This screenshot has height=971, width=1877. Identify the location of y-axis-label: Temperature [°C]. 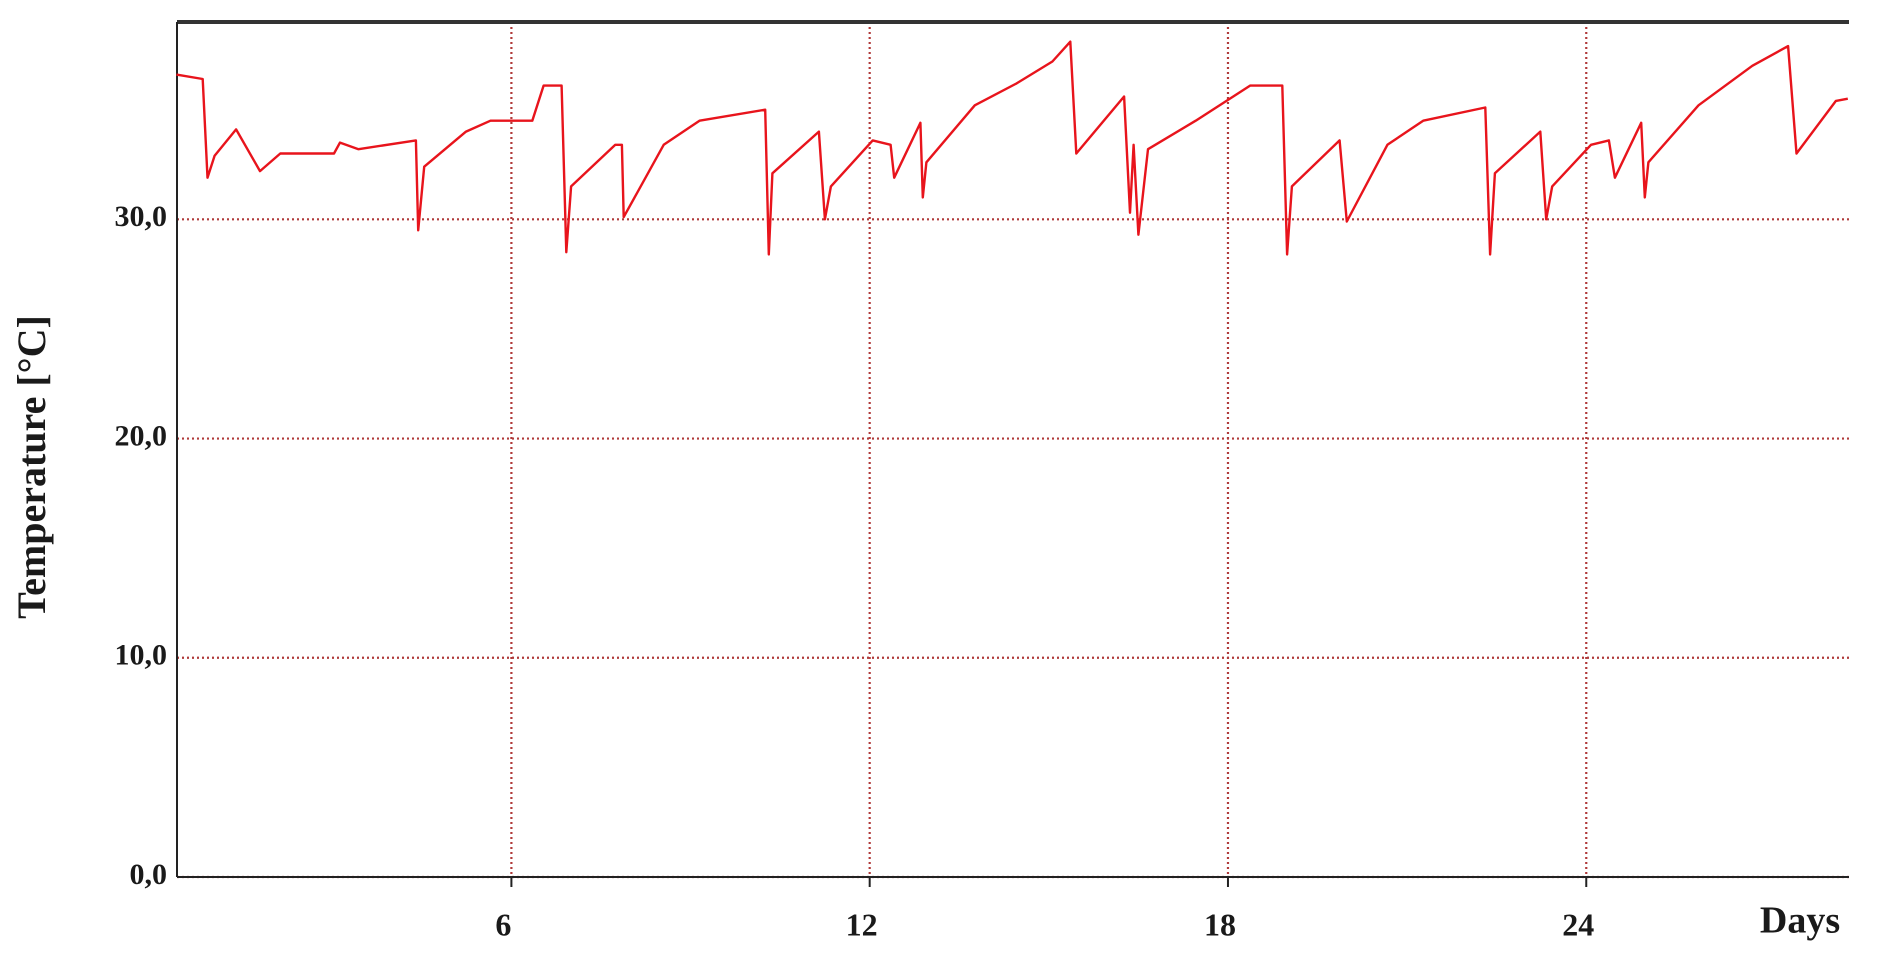
(31, 467).